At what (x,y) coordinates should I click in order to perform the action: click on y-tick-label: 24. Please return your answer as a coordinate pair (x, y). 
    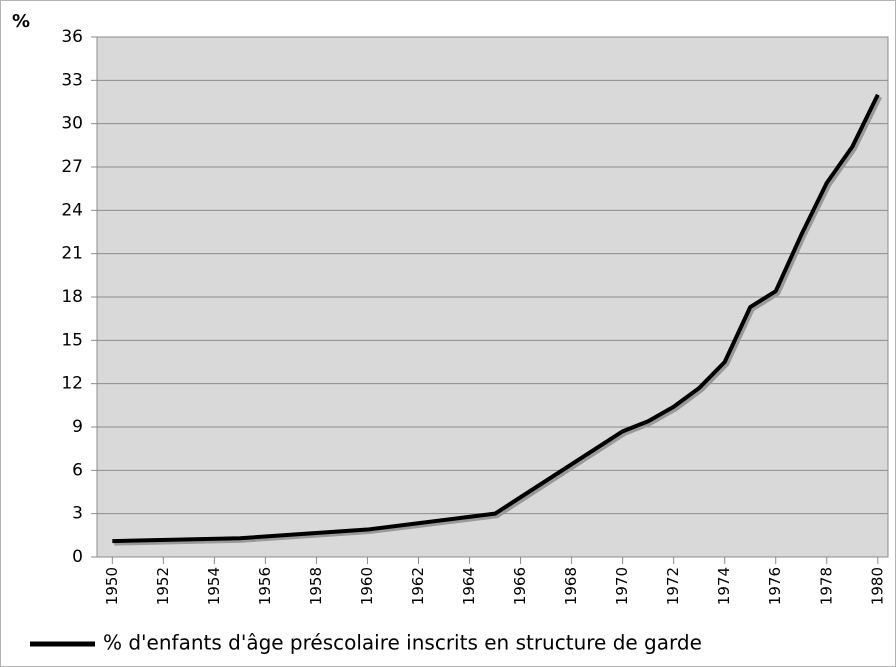
    Looking at the image, I should click on (72, 210).